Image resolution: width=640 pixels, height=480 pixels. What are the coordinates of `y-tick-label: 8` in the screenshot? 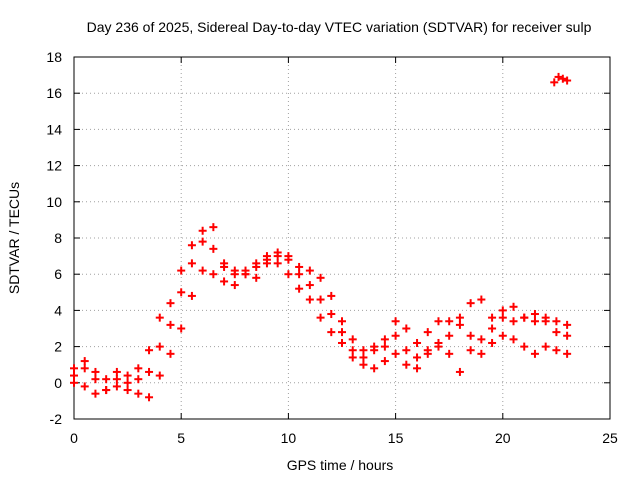 It's located at (58, 238).